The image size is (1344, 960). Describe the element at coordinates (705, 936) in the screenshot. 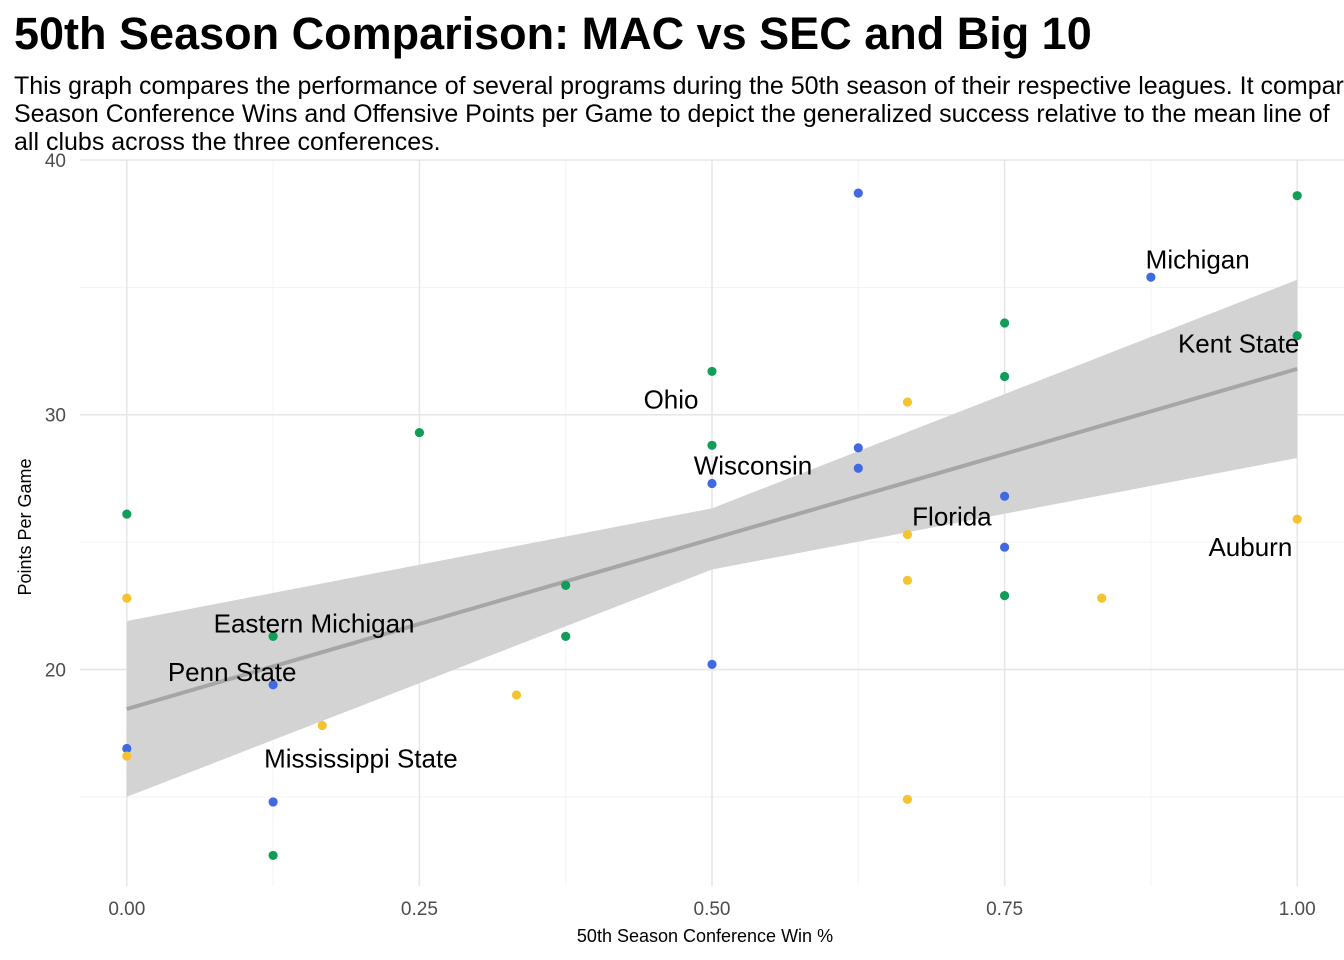

I see `x-axis-label: 50th Season Conference Win %` at that location.